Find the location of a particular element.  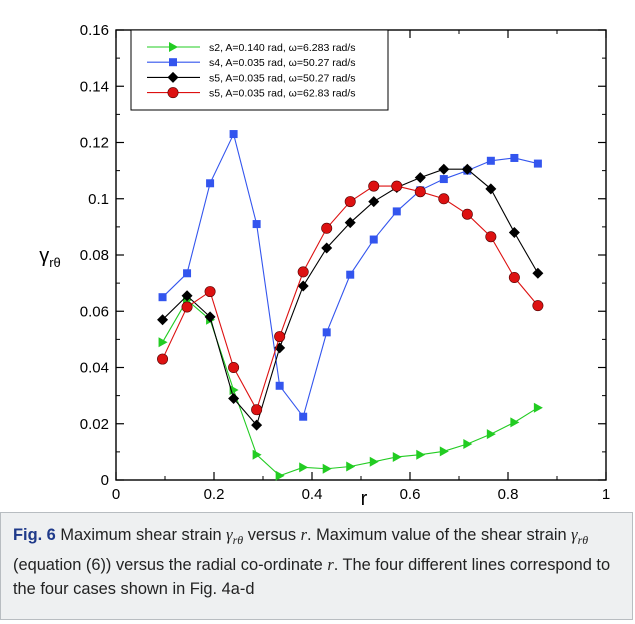

y-tick-label: 0.16 is located at coordinates (94, 30).